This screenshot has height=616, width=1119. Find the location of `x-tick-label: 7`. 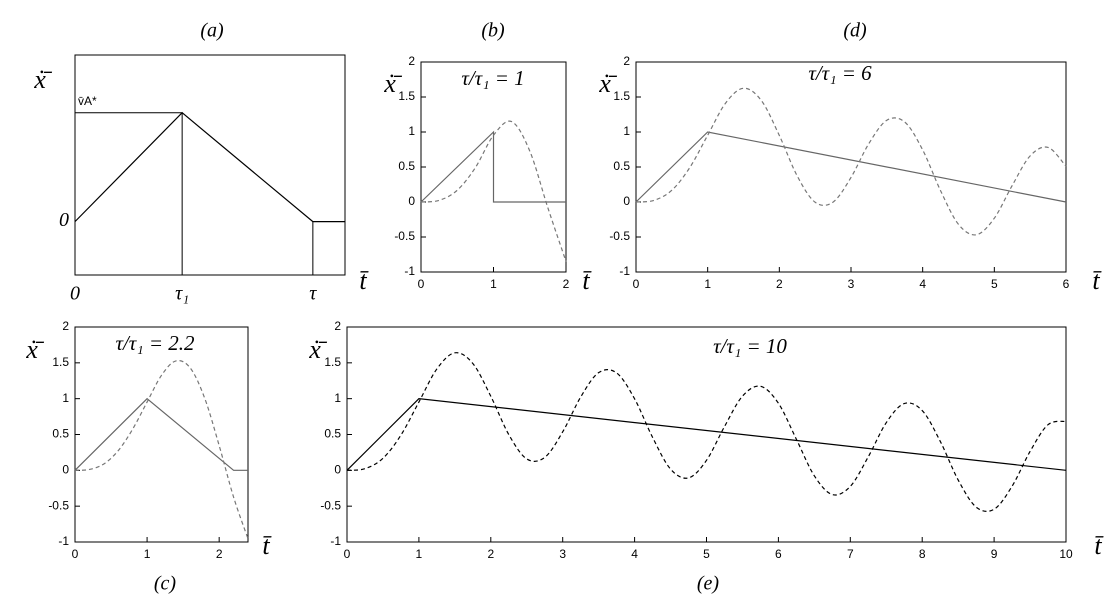

x-tick-label: 7 is located at coordinates (850, 554).